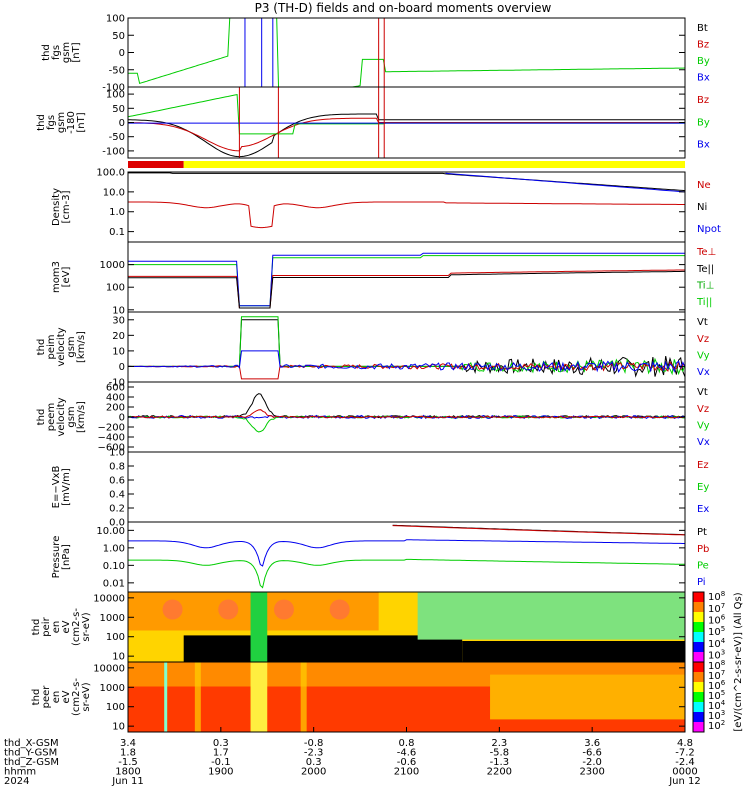 The width and height of the screenshot is (750, 800). What do you see at coordinates (66, 277) in the screenshot?
I see `y-axis-label: [eV]` at bounding box center [66, 277].